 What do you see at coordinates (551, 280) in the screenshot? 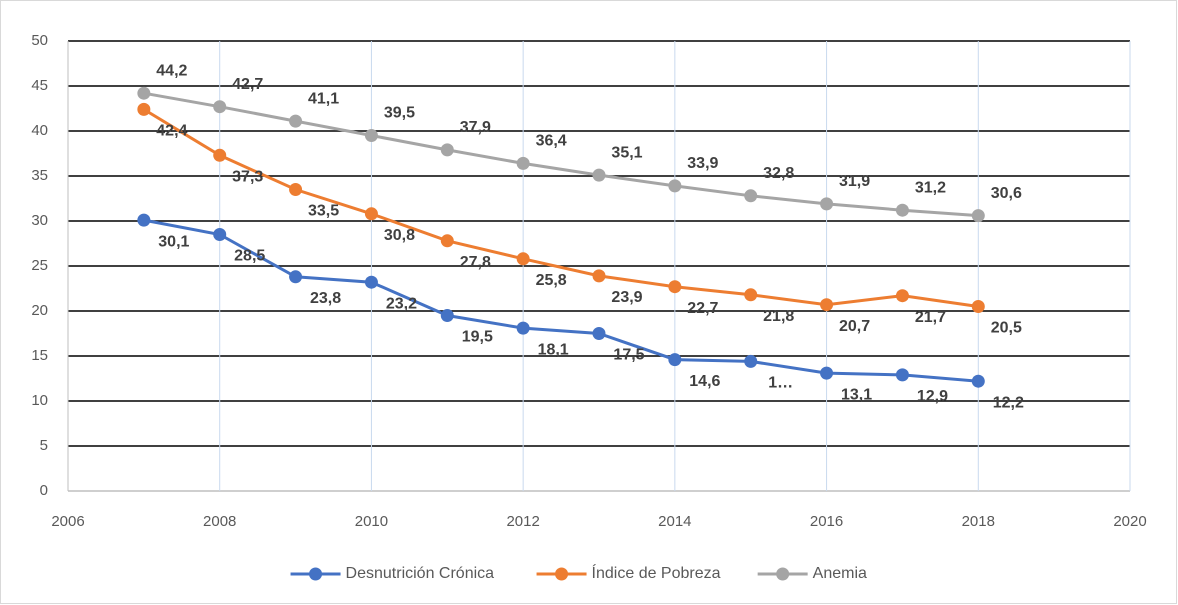
I see `data-label: 25,8` at bounding box center [551, 280].